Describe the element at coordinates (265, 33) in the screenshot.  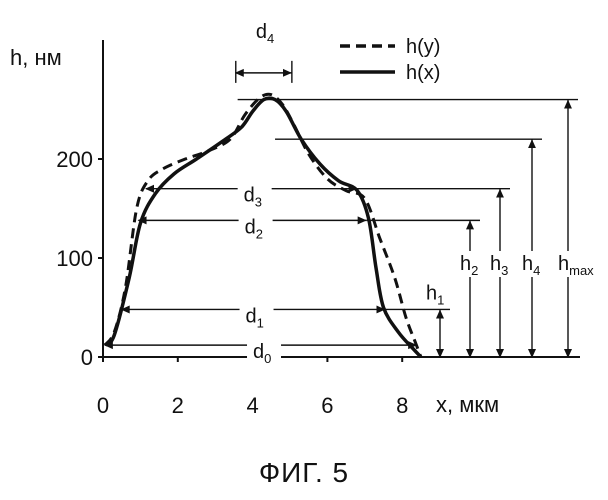
I see `width-label: d4` at that location.